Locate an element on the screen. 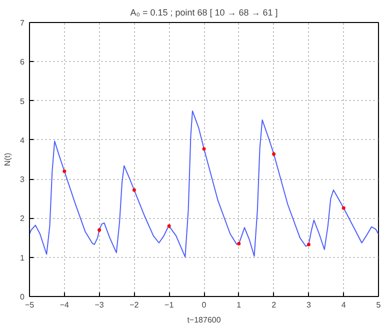 The width and height of the screenshot is (386, 327). x-tick-label: −3 is located at coordinates (99, 305).